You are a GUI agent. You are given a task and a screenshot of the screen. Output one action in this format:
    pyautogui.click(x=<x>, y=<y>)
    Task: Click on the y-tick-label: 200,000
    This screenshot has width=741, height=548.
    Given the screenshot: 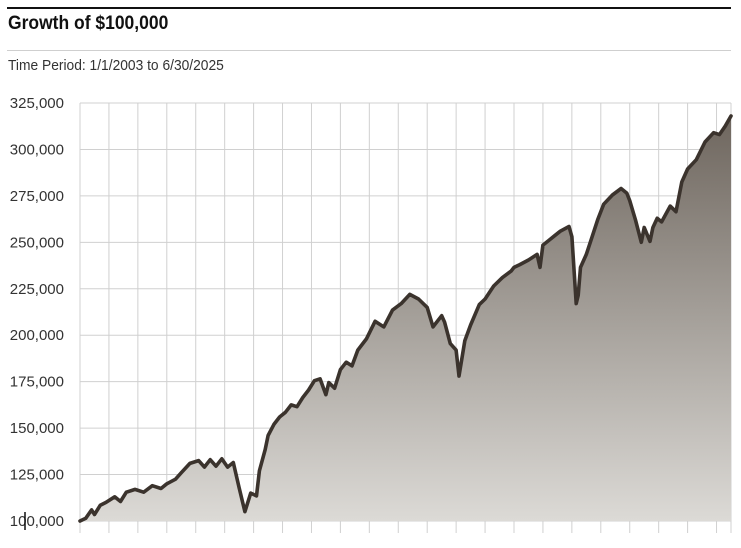 What is the action you would take?
    pyautogui.click(x=37, y=335)
    